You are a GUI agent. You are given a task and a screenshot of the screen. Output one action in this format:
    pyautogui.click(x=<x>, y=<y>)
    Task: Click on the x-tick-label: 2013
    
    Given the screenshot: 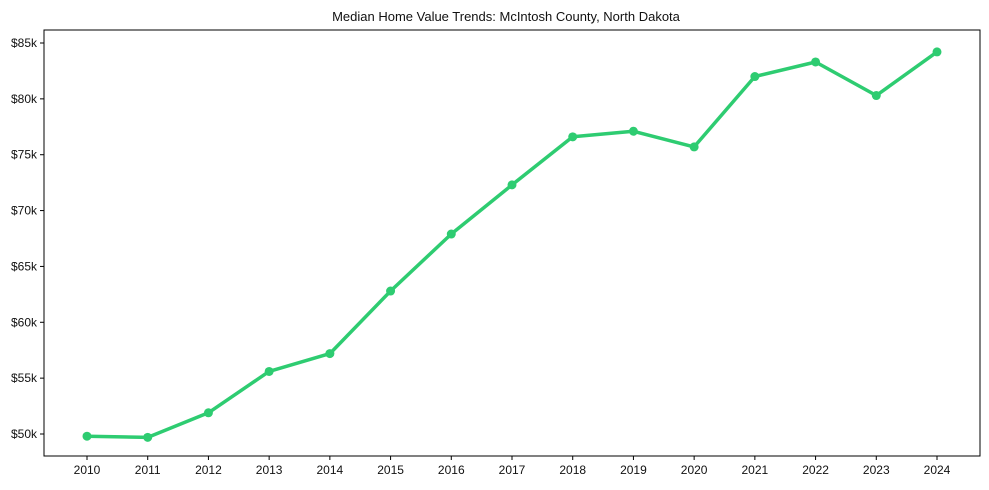 What is the action you would take?
    pyautogui.click(x=269, y=470)
    